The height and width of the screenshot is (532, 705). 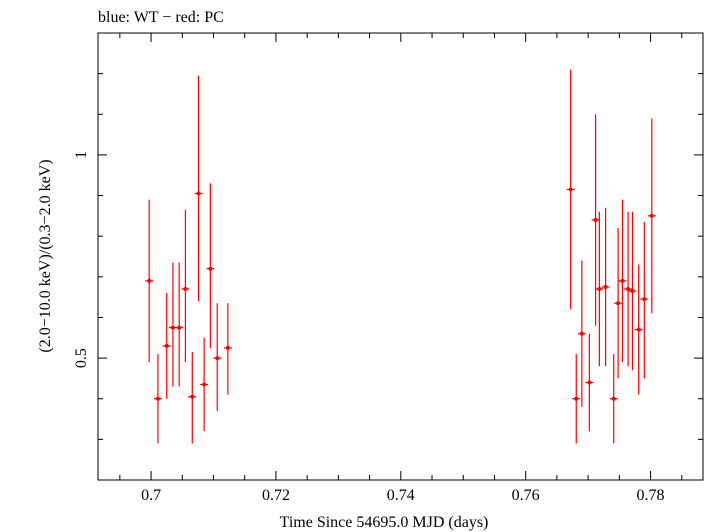 What do you see at coordinates (276, 495) in the screenshot?
I see `x-tick-label: 0.72` at bounding box center [276, 495].